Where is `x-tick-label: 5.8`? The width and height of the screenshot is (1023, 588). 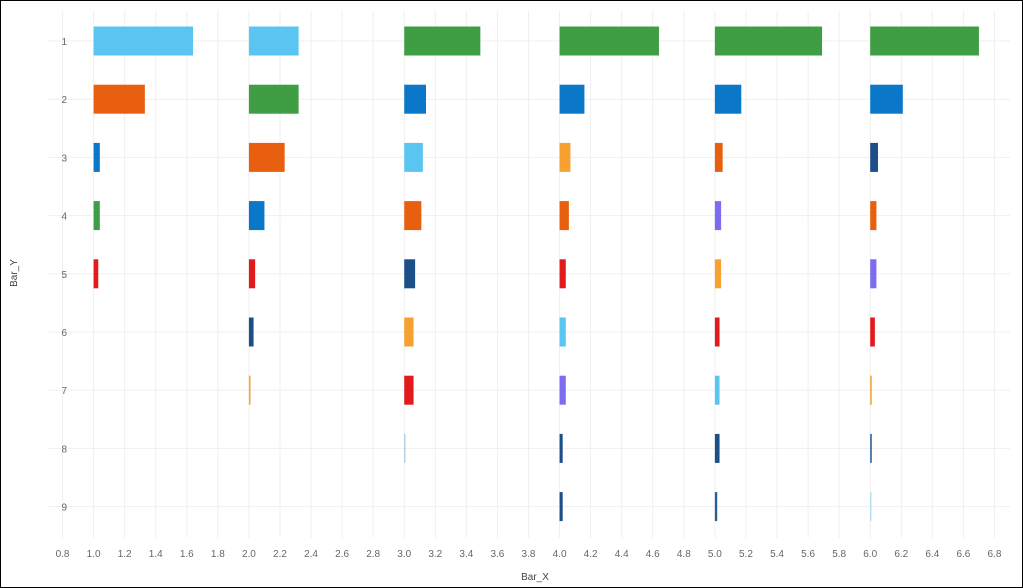
x-tick-label: 5.8 is located at coordinates (839, 554).